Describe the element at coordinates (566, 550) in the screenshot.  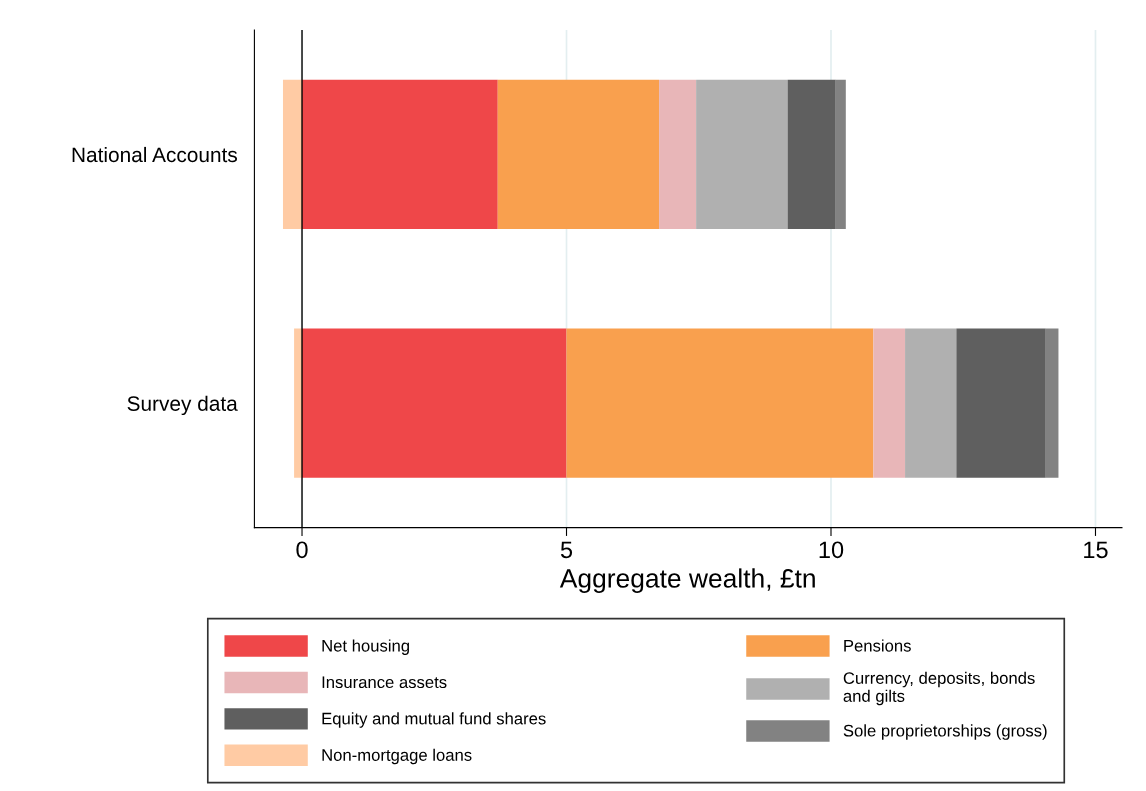
I see `x-tick-label: 5` at that location.